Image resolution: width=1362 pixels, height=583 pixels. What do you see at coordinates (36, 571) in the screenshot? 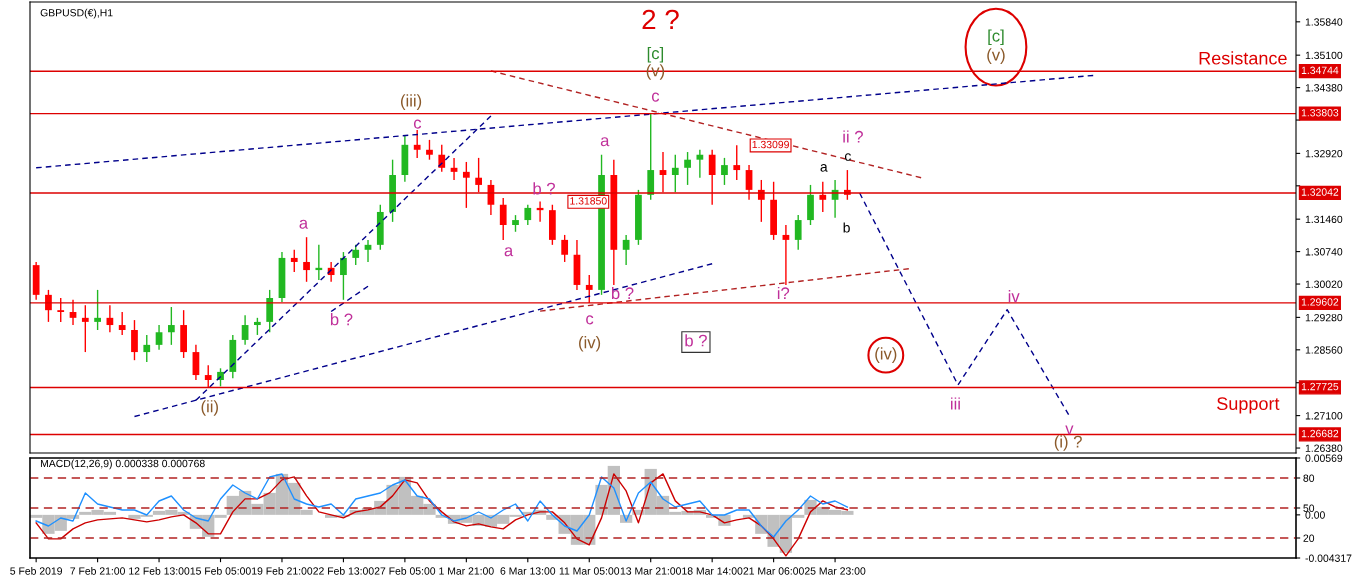
I see `x-tick-label: 5 Feb 2019` at bounding box center [36, 571].